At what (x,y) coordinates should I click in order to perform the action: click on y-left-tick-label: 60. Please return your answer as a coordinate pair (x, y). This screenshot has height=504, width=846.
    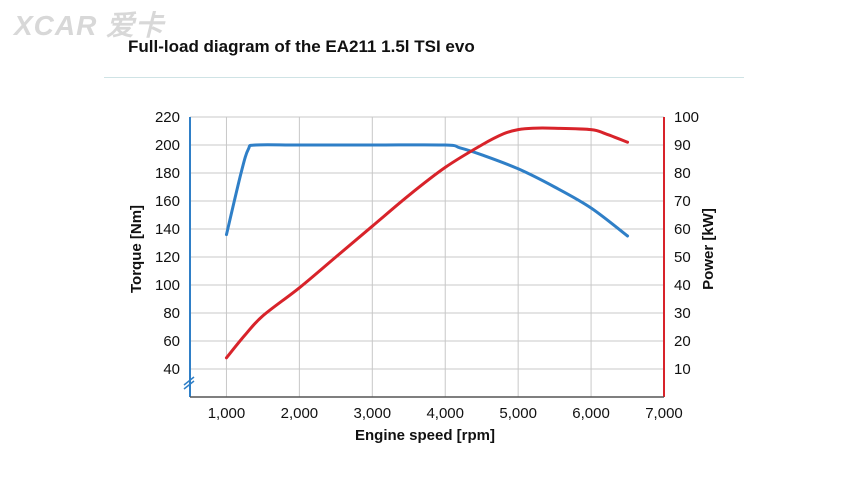
    Looking at the image, I should click on (171, 341).